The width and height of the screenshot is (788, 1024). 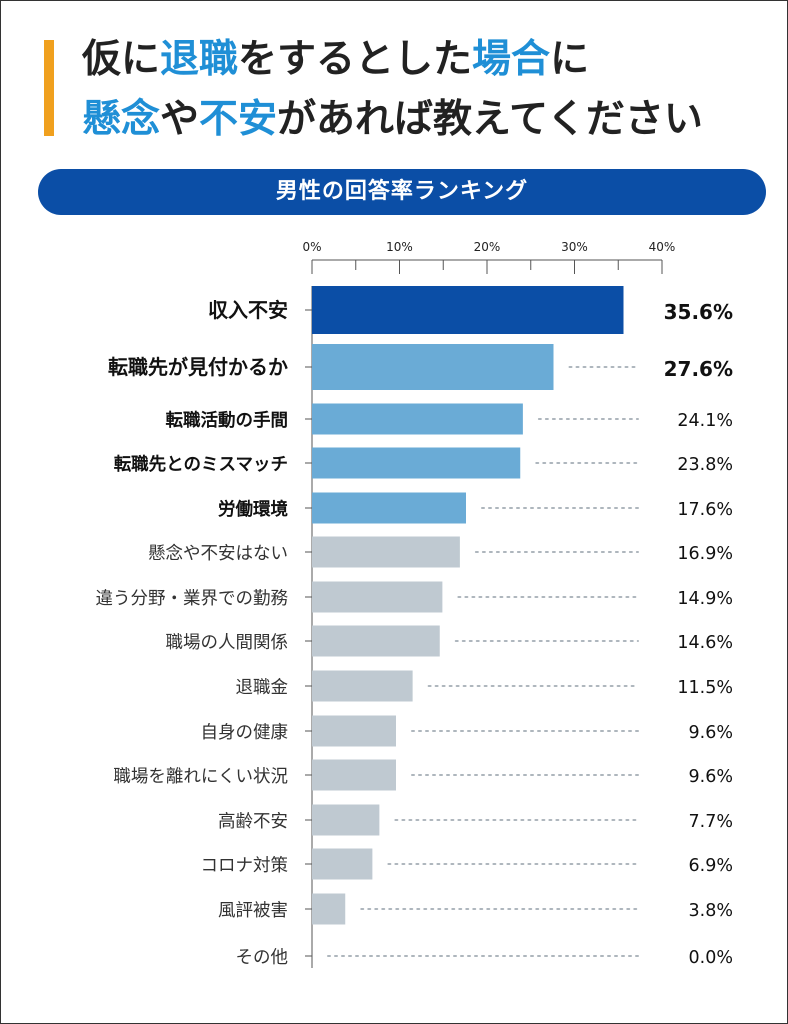 I want to click on value-label: 23.8%, so click(x=705, y=465).